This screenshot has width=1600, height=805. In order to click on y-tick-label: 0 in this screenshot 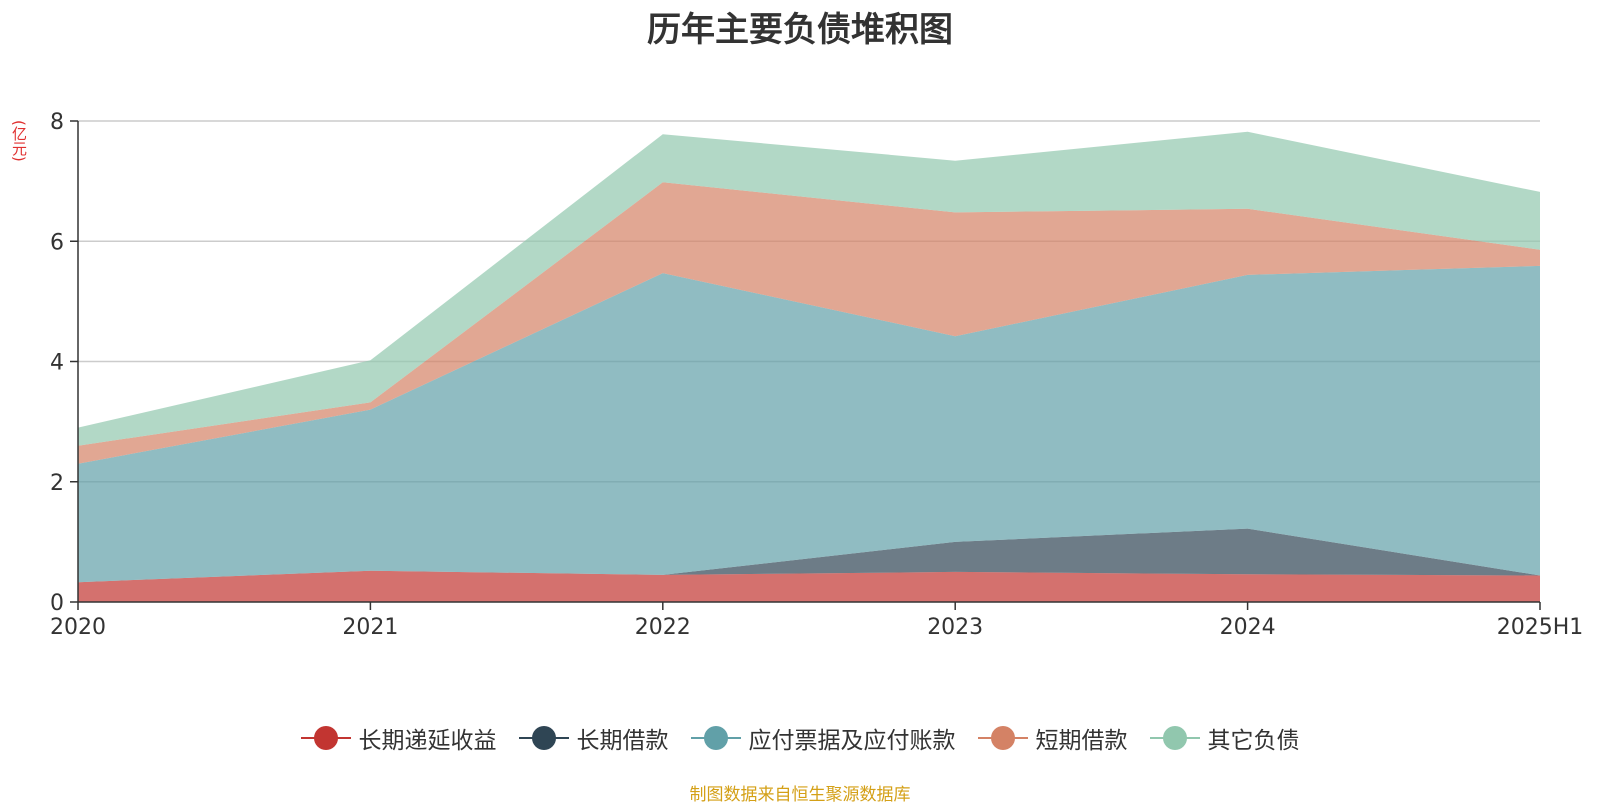, I will do `click(57, 603)`.